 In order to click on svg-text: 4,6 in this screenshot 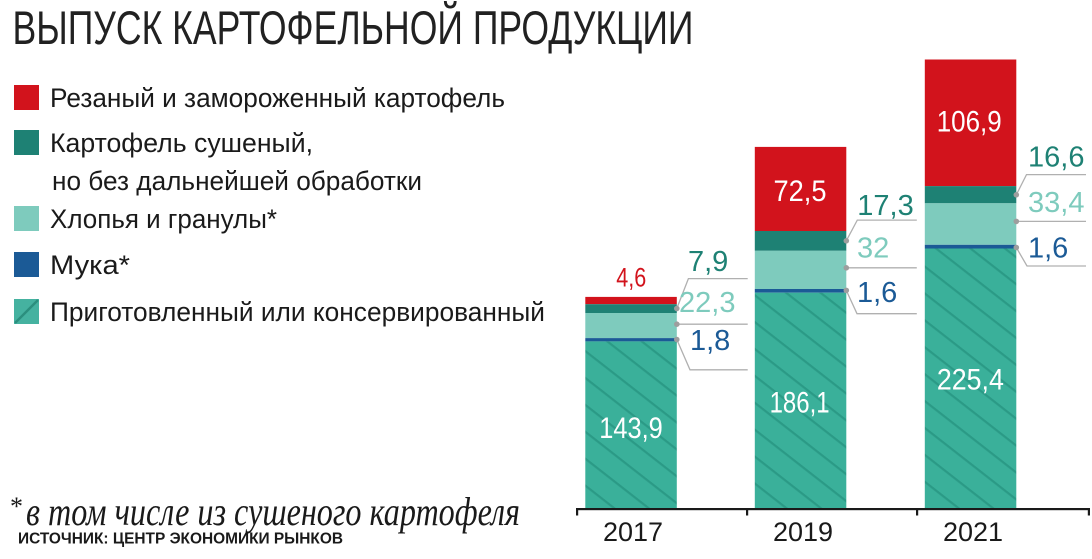, I will do `click(631, 277)`.